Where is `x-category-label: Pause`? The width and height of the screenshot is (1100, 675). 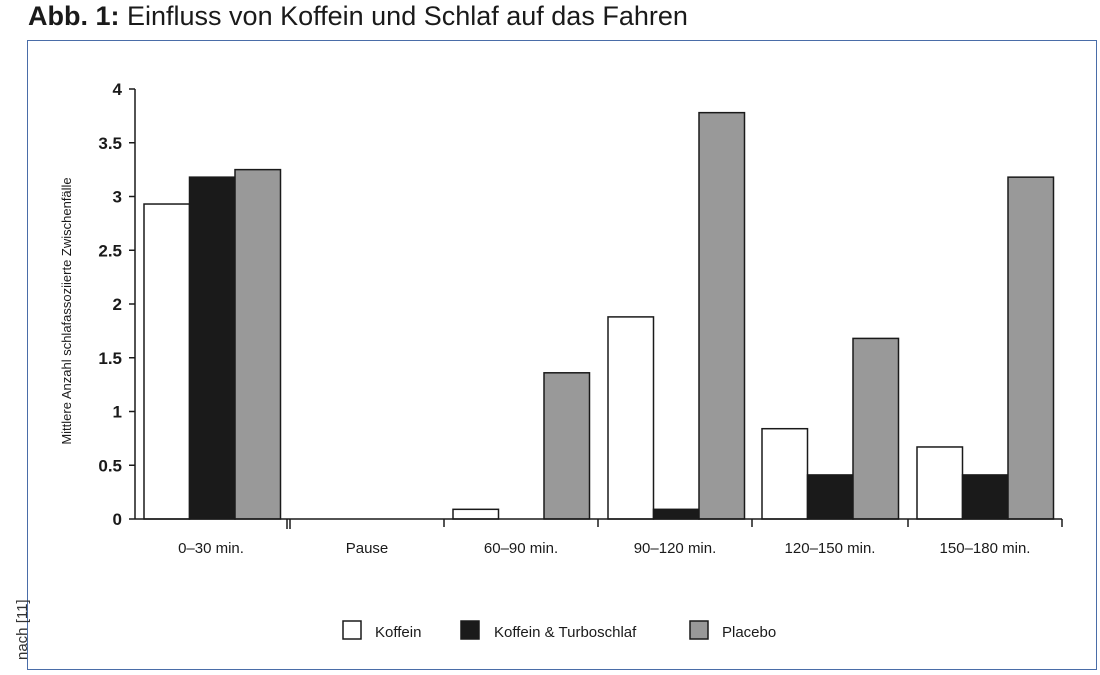
x-category-label: Pause is located at coordinates (367, 548).